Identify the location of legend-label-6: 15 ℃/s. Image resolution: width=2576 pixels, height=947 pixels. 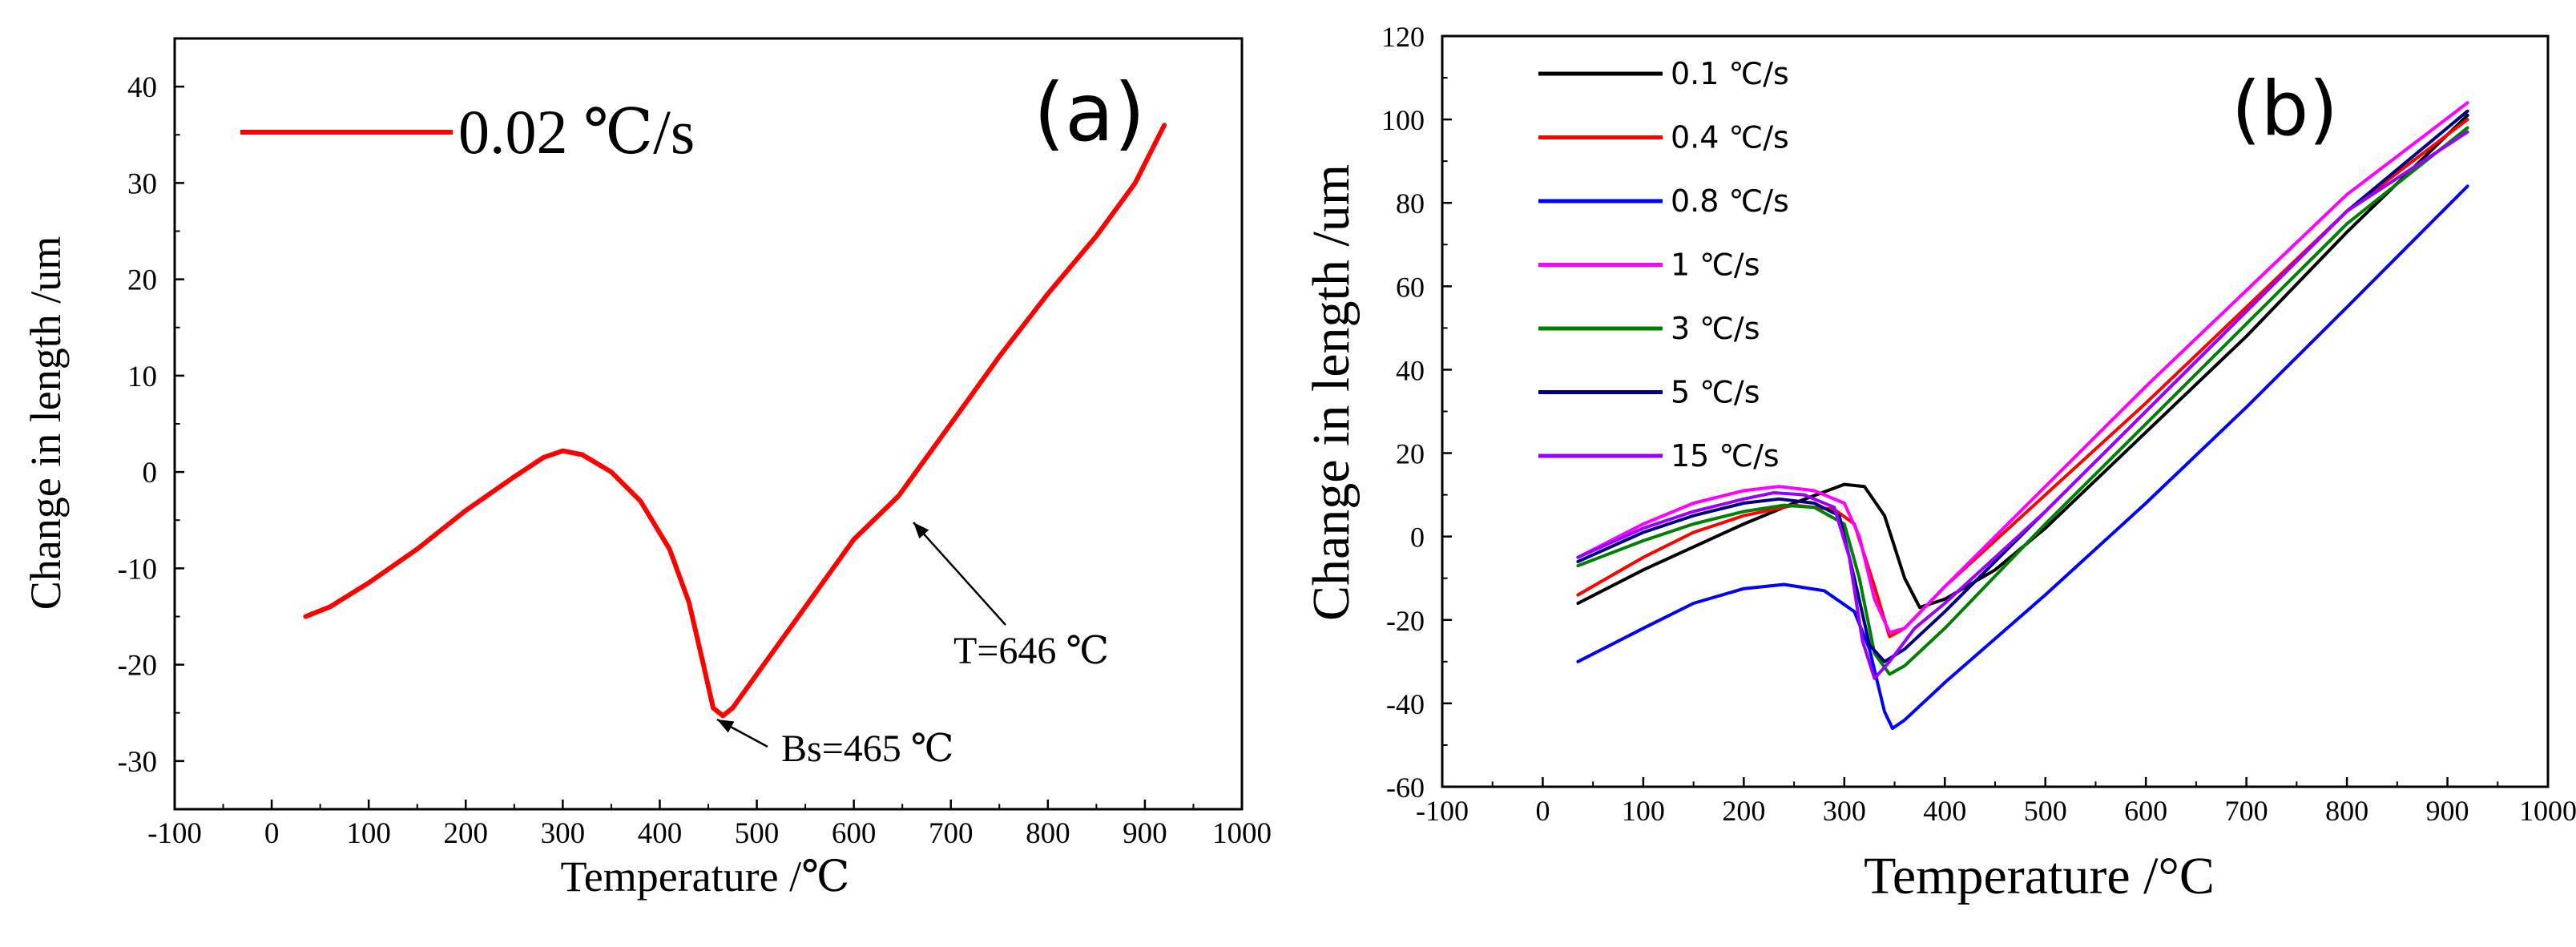
(1725, 456).